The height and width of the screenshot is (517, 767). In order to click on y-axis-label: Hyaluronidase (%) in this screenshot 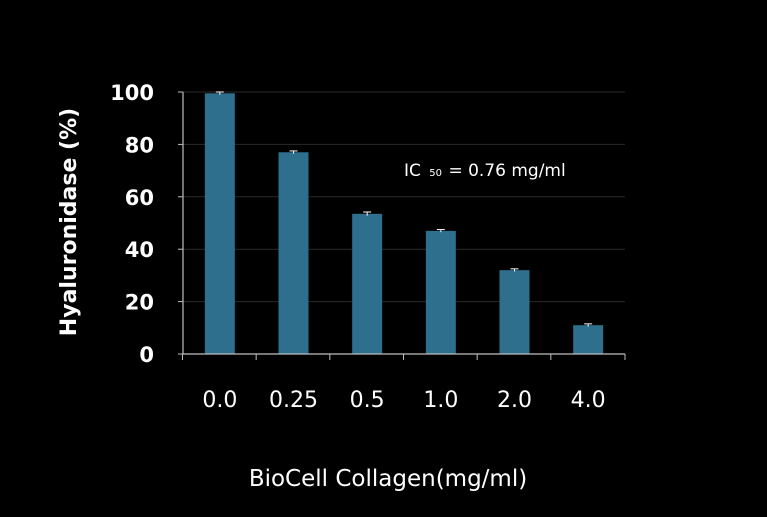, I will do `click(69, 222)`.